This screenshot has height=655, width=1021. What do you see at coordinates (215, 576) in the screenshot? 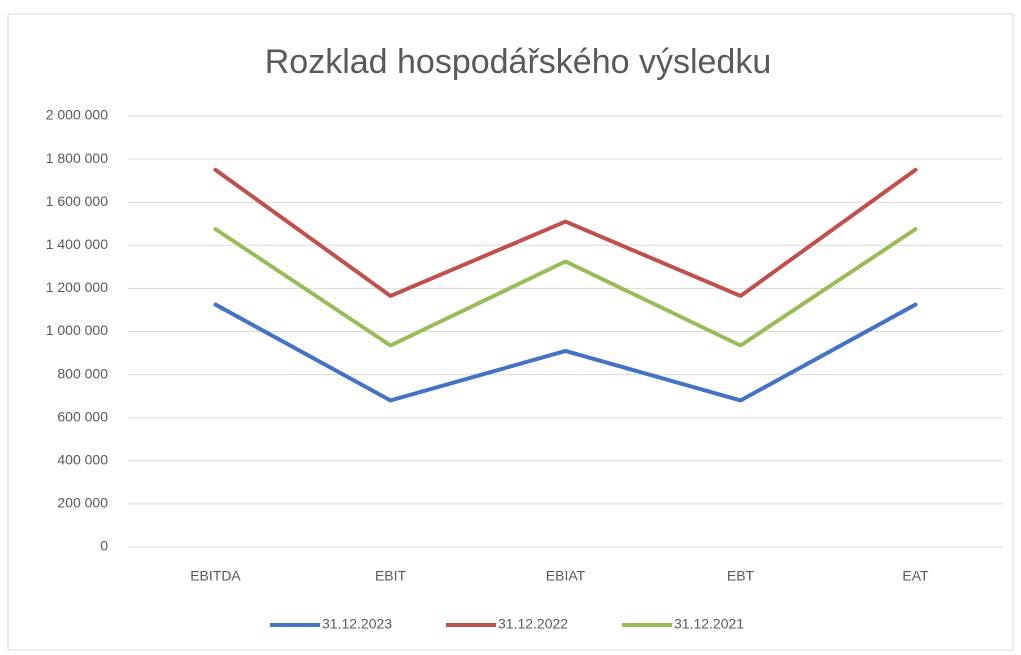
I see `x-tick-label: EBITDA` at bounding box center [215, 576].